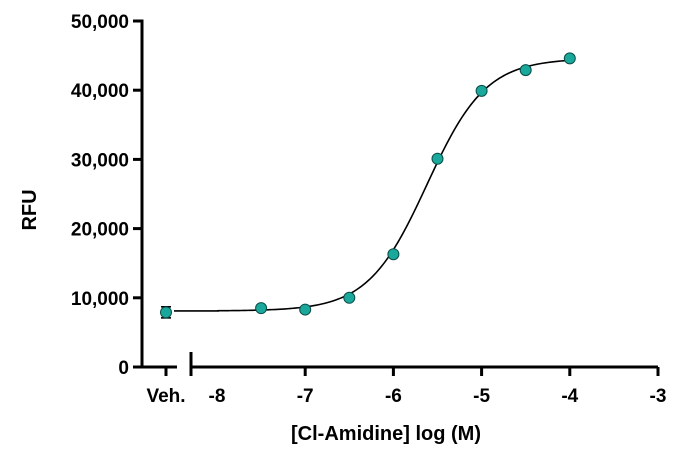  What do you see at coordinates (481, 396) in the screenshot?
I see `x-tick-label: -5` at bounding box center [481, 396].